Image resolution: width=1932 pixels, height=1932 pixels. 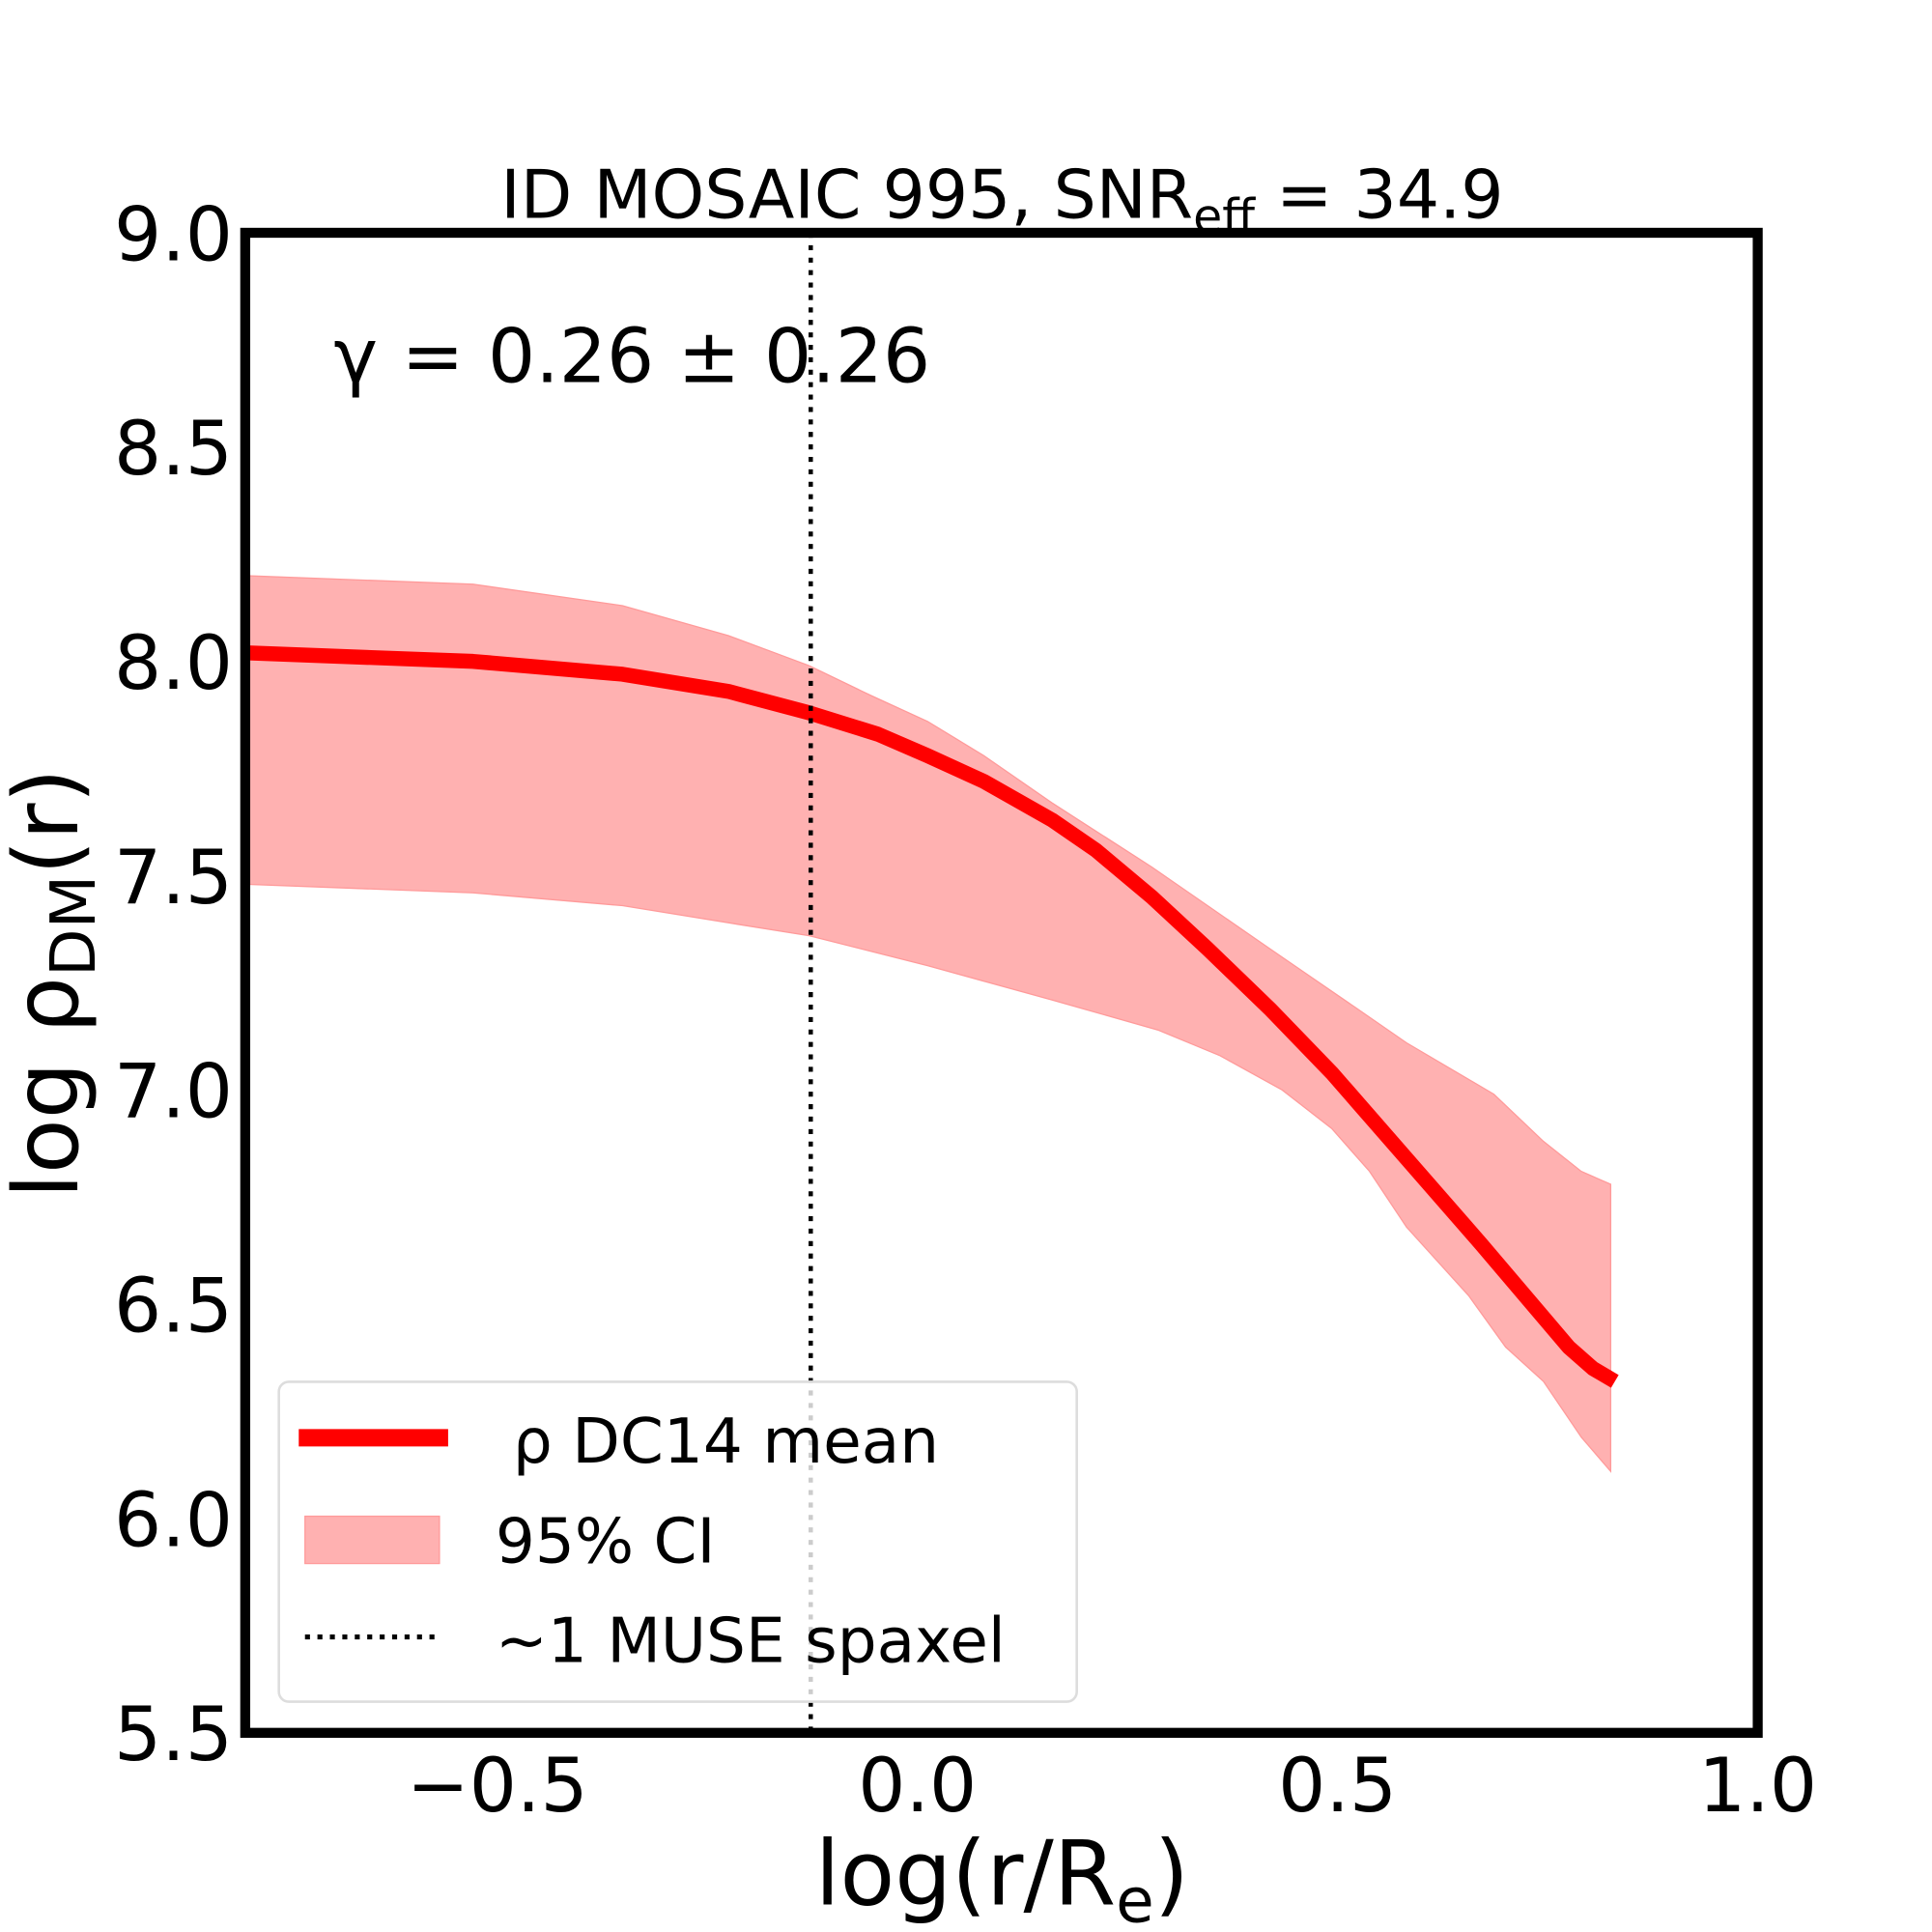 I want to click on legend-ci-swatch, so click(x=372, y=1540).